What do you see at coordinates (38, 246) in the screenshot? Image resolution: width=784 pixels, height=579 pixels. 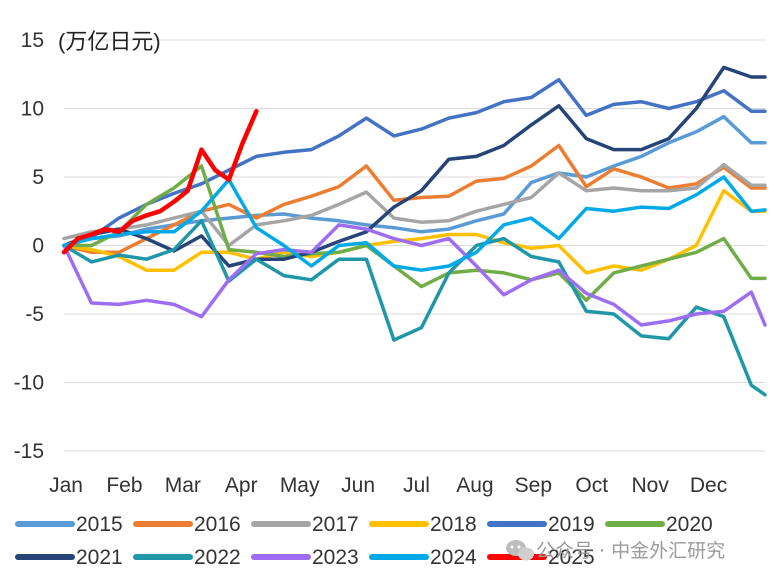 I see `y-tick-label: 0` at bounding box center [38, 246].